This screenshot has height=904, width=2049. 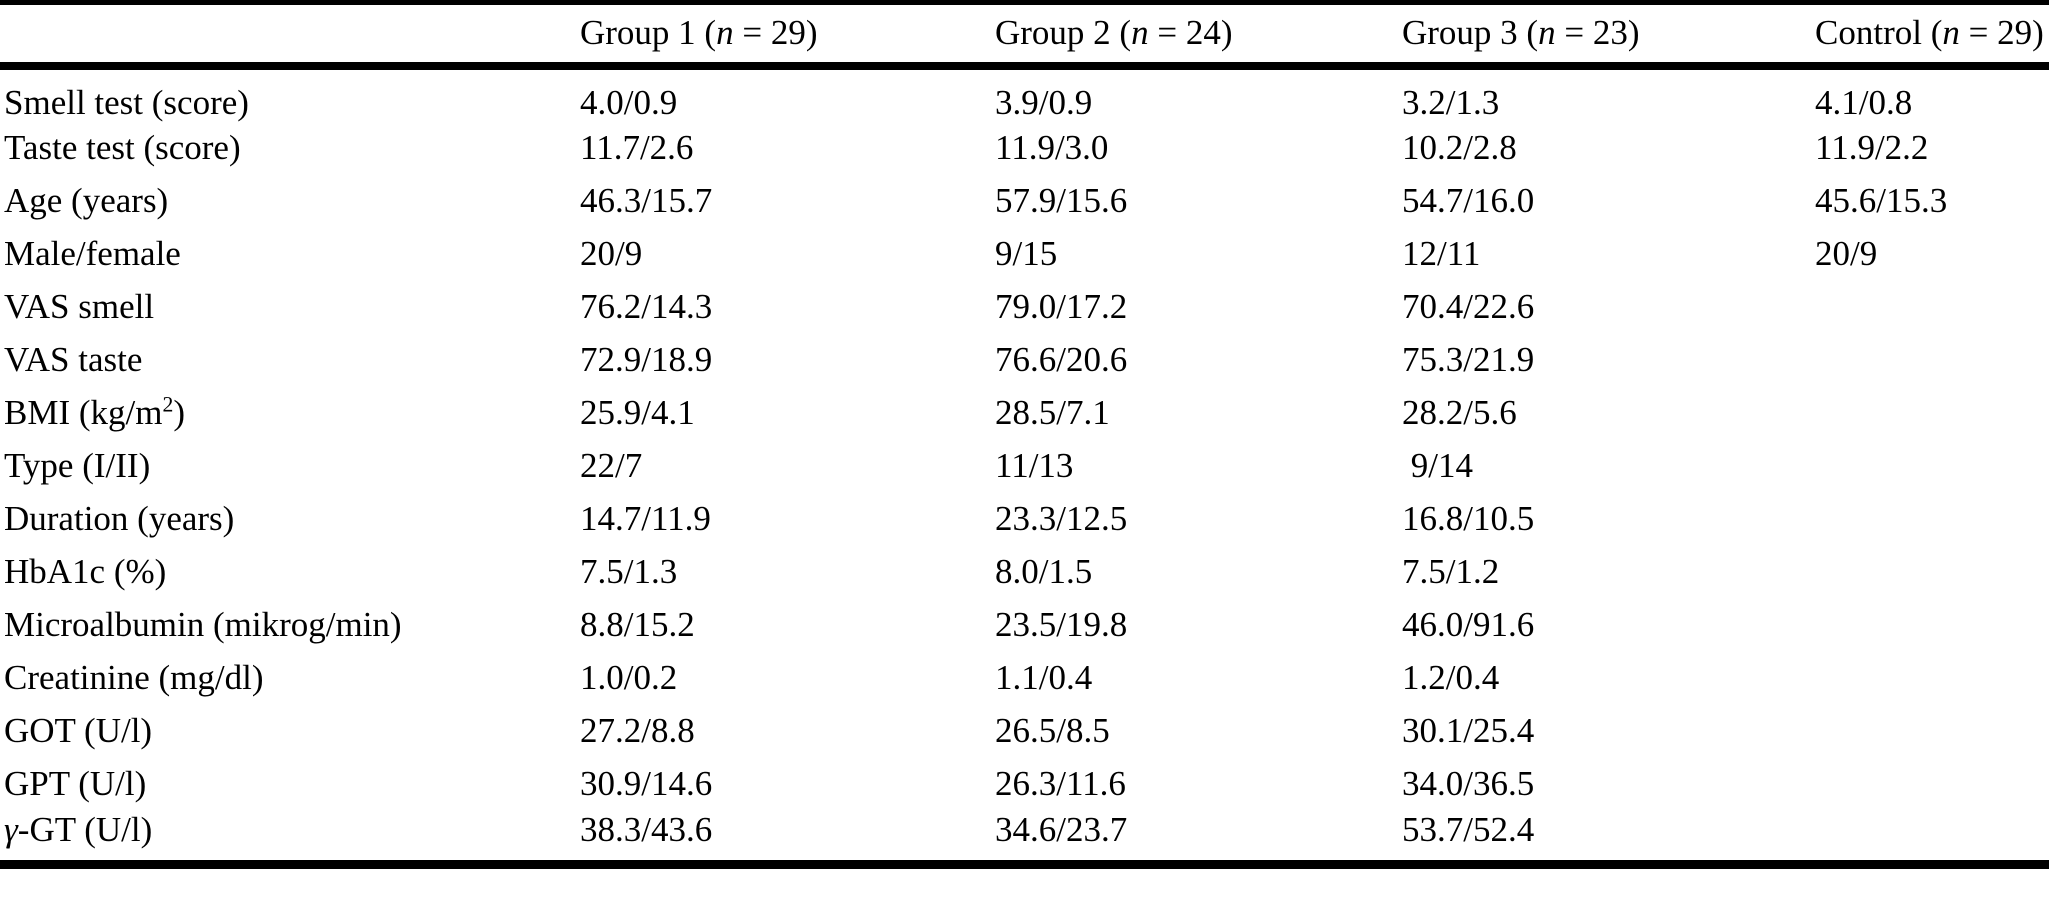 I want to click on row-label: Age (years), so click(x=86, y=201).